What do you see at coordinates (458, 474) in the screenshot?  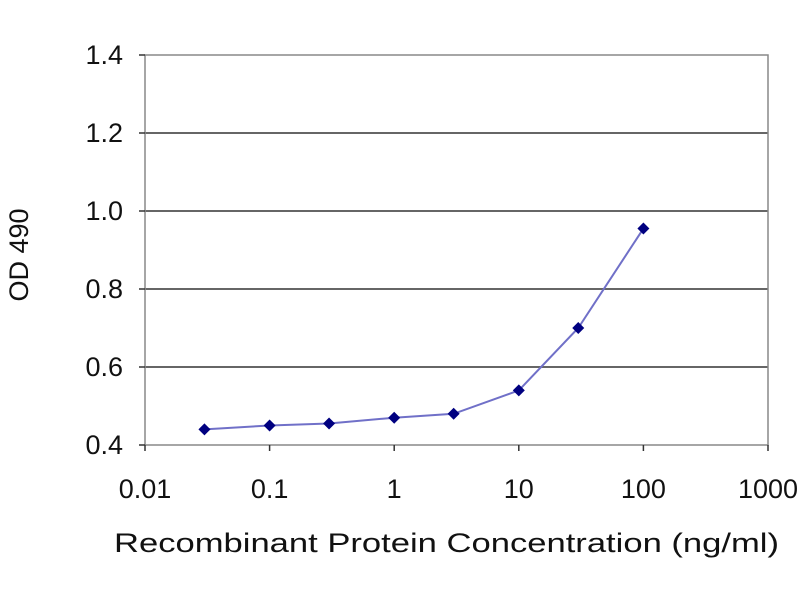 I see `x-axis-ticks: 0.01 0.1 1 10 100 1000` at bounding box center [458, 474].